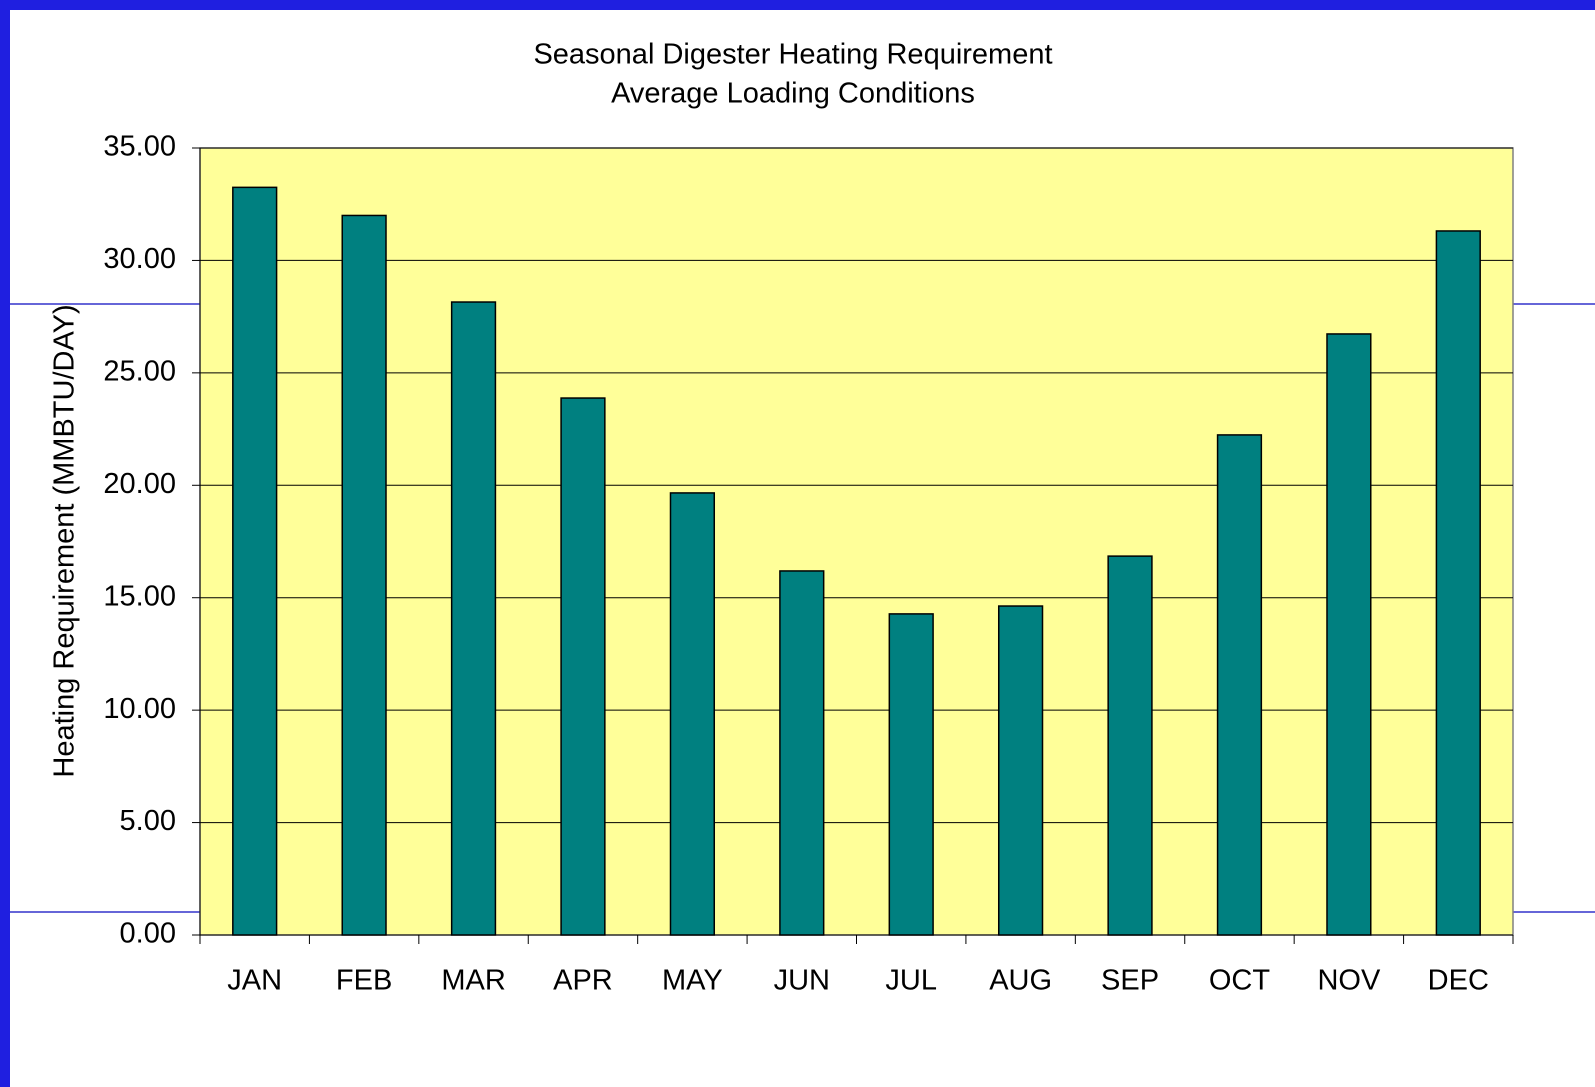 This screenshot has height=1087, width=1595. I want to click on x-tick-label: DEC, so click(1458, 981).